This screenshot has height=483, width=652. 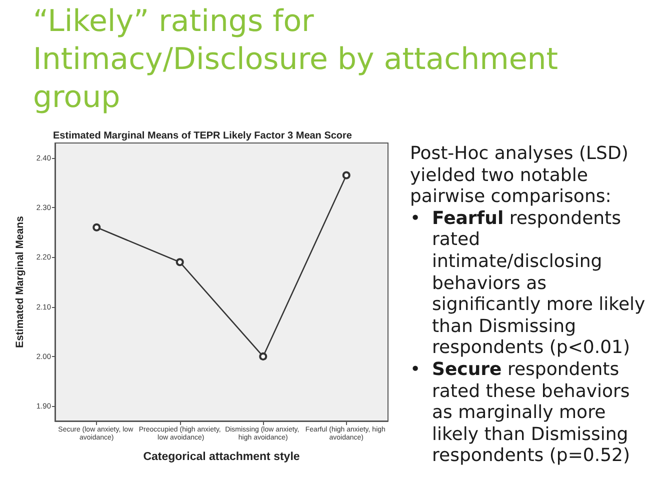 What do you see at coordinates (20, 282) in the screenshot?
I see `y-axis-title: Estimated Marginal Means` at bounding box center [20, 282].